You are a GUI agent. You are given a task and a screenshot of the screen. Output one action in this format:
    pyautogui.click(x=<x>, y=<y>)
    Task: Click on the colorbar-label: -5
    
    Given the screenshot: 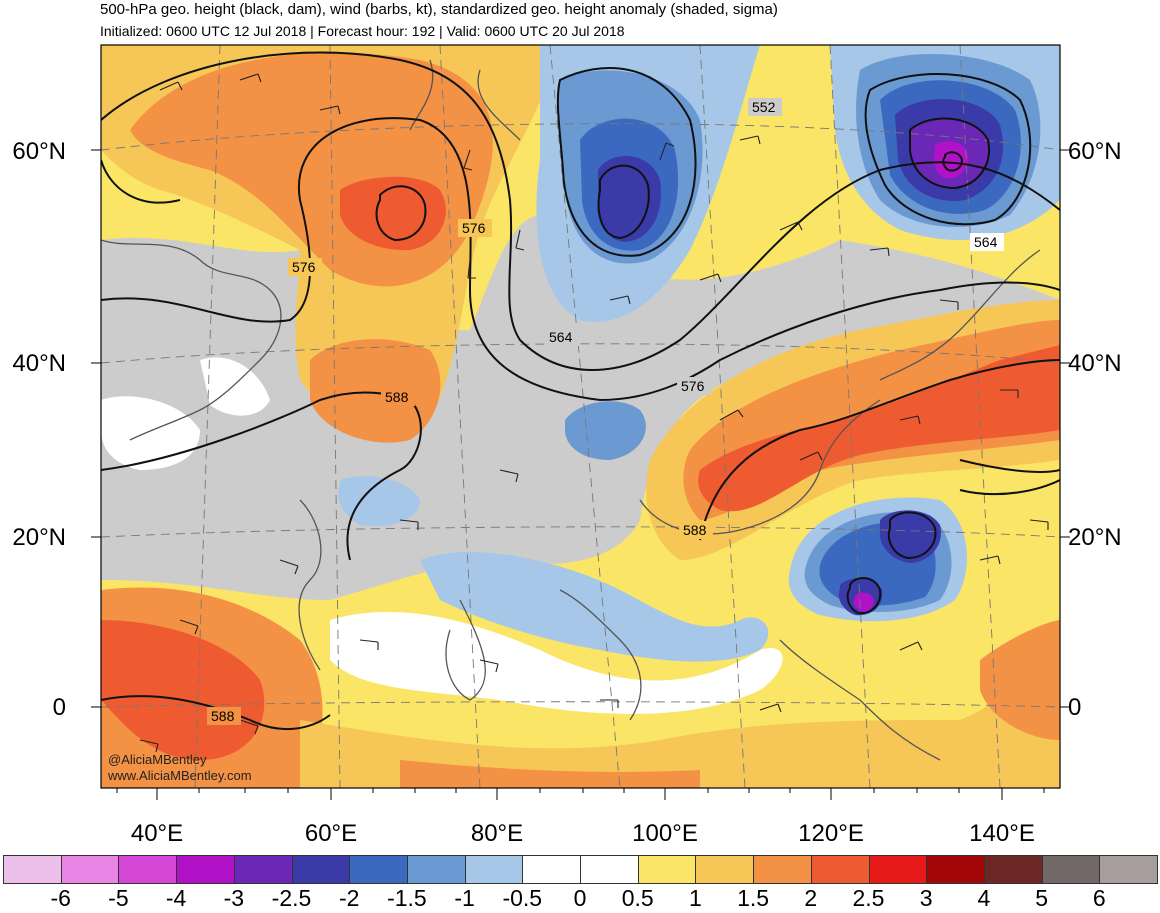 What is the action you would take?
    pyautogui.click(x=118, y=898)
    